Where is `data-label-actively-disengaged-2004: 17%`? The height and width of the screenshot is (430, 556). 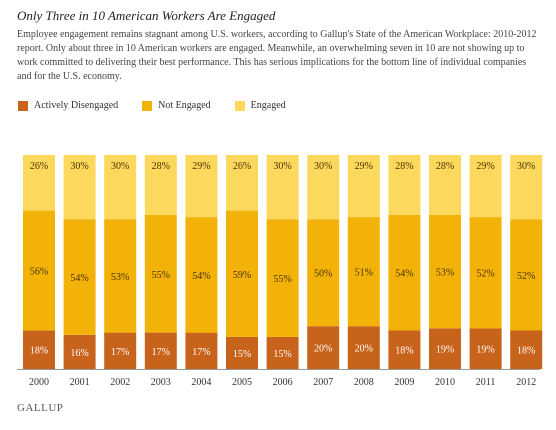 data-label-actively-disengaged-2004: 17% is located at coordinates (201, 352).